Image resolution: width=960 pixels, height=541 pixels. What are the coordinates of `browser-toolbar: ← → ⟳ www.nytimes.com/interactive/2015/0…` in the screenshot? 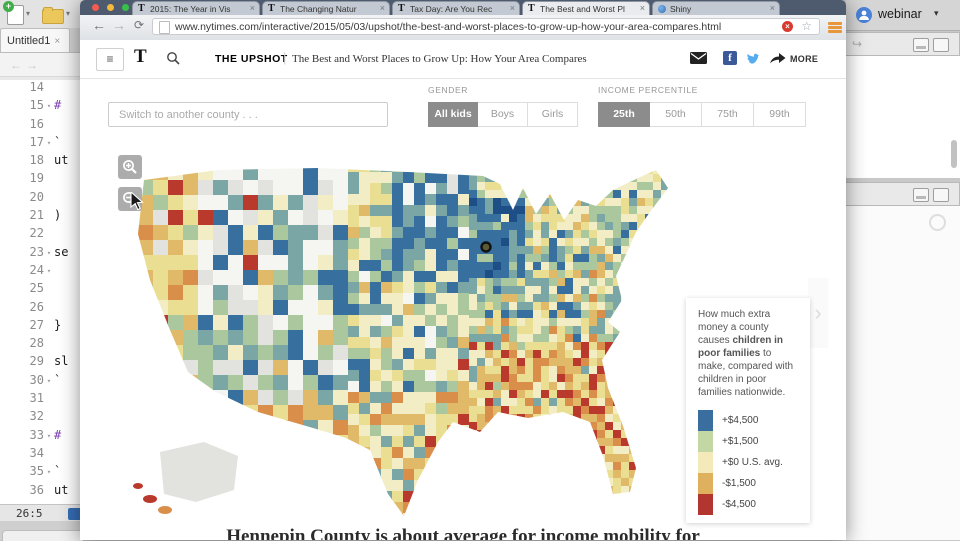 It's located at (463, 28).